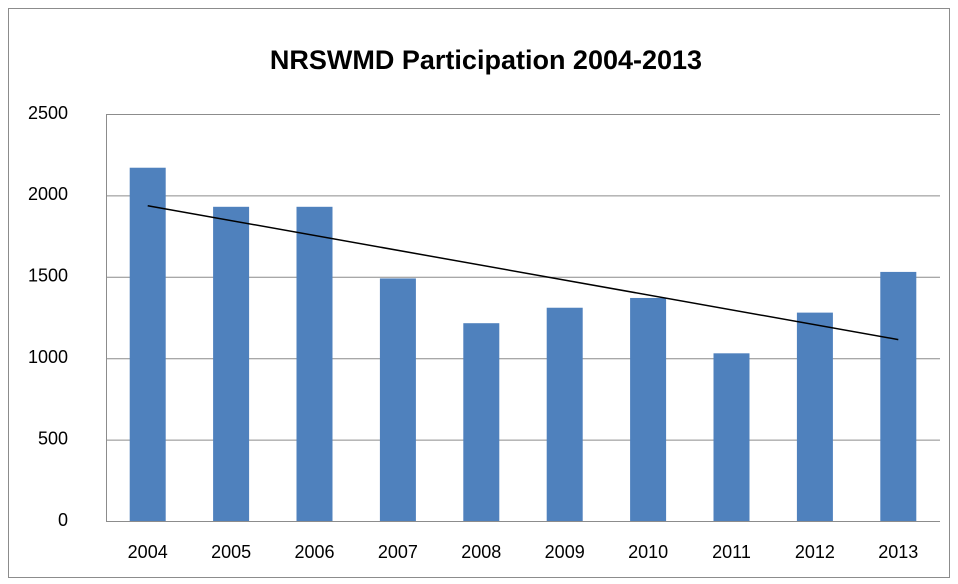 This screenshot has width=958, height=584. I want to click on x-tick-label: 2005, so click(231, 552).